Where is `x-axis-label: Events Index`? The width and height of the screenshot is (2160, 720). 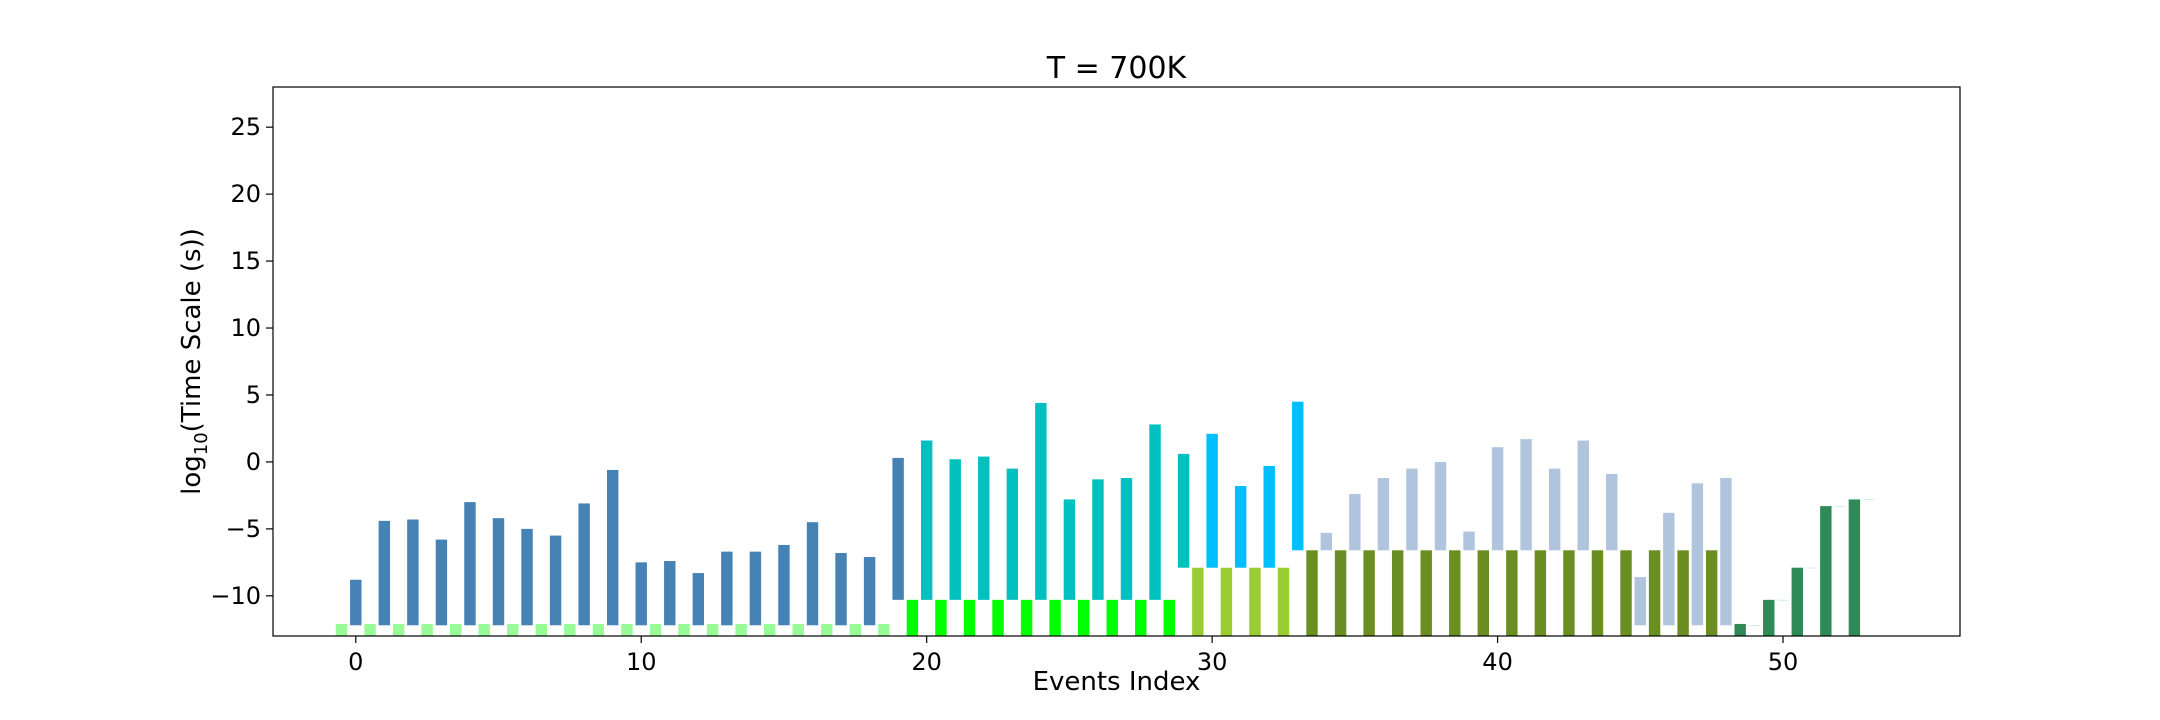
x-axis-label: Events Index is located at coordinates (1117, 682).